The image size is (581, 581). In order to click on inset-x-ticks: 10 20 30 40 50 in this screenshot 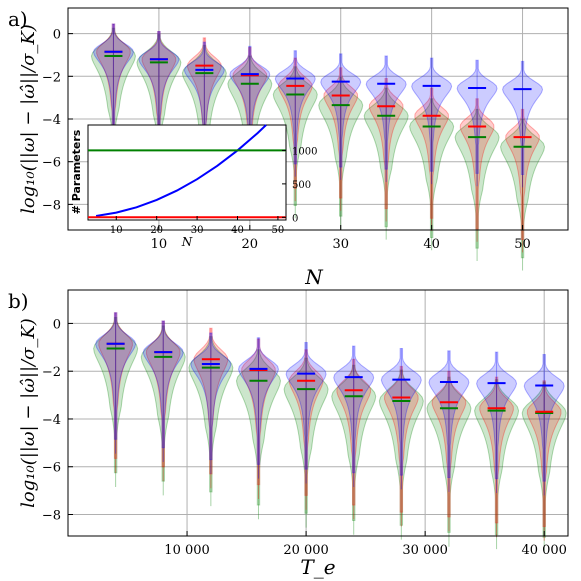, I will do `click(197, 226)`.